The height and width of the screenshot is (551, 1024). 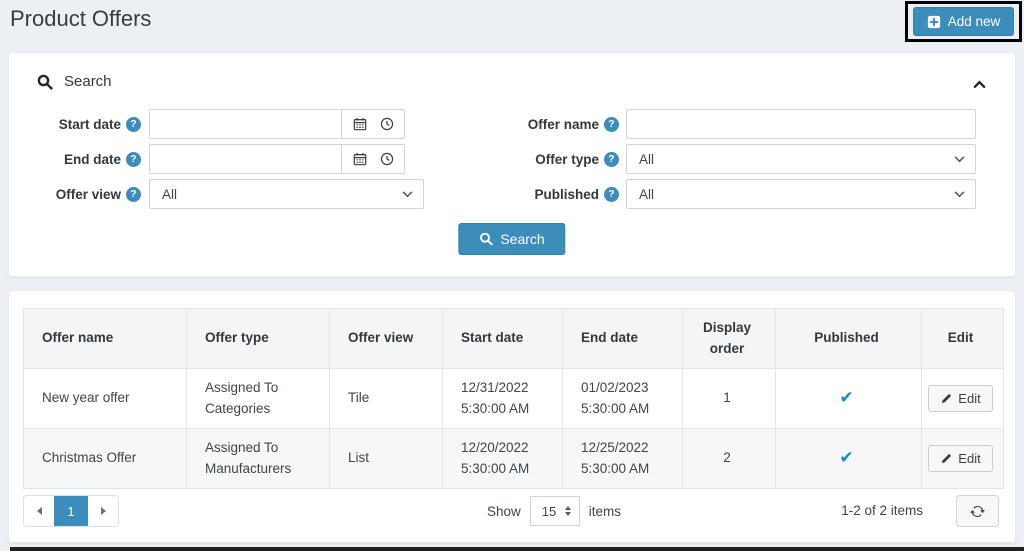 I want to click on cell-offer-view: List, so click(x=386, y=458).